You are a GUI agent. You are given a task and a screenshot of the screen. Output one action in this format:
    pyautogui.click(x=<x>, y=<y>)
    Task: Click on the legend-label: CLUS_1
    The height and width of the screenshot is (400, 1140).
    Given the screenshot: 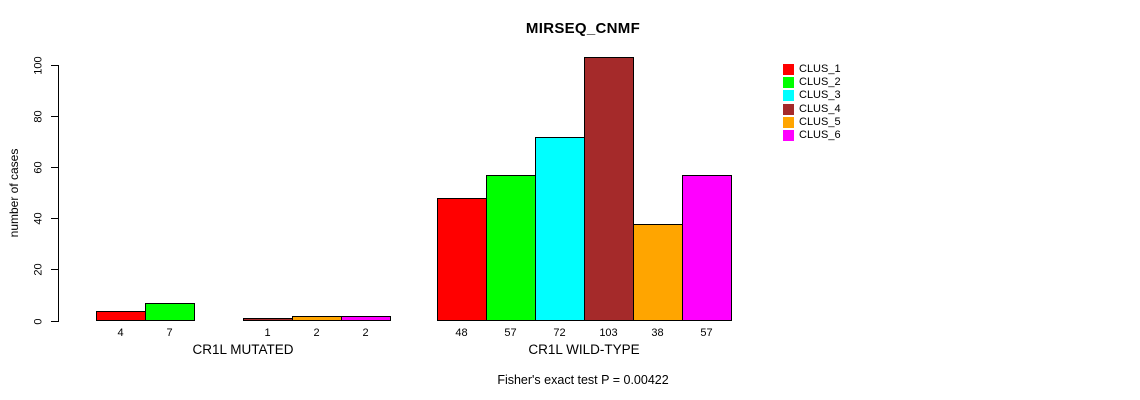 What is the action you would take?
    pyautogui.click(x=820, y=69)
    